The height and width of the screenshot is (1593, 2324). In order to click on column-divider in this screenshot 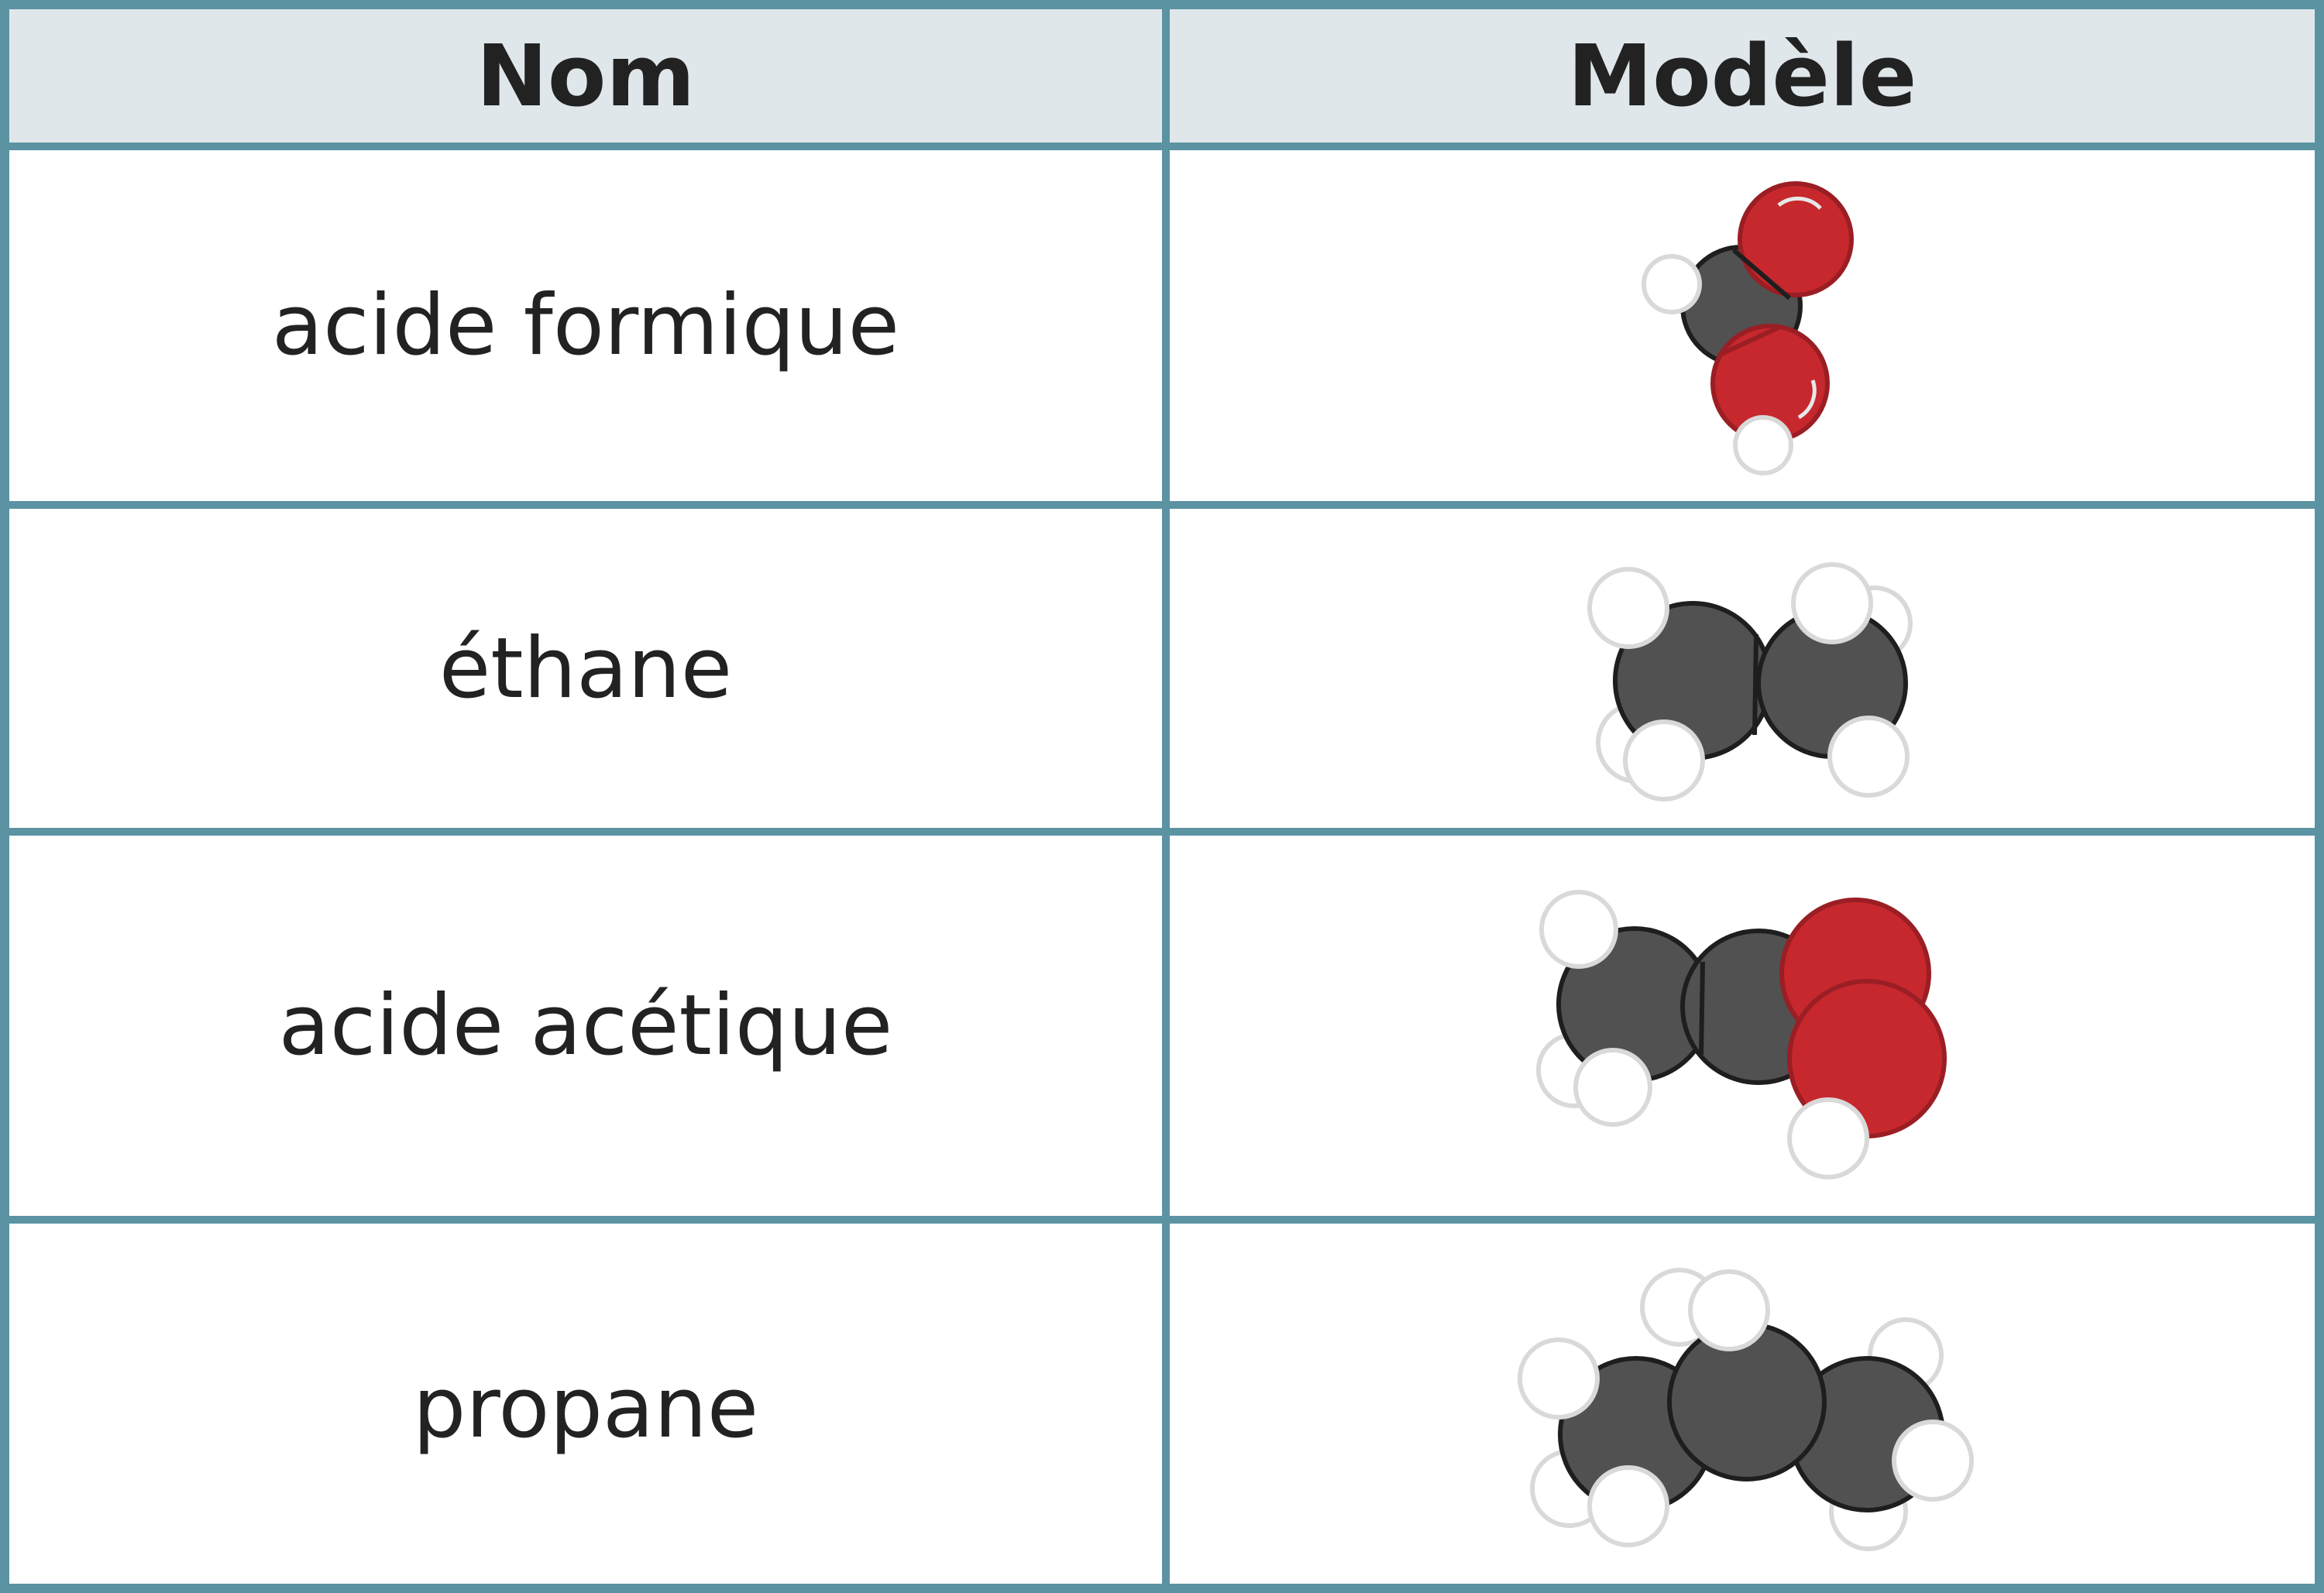, I will do `click(1166, 796)`.